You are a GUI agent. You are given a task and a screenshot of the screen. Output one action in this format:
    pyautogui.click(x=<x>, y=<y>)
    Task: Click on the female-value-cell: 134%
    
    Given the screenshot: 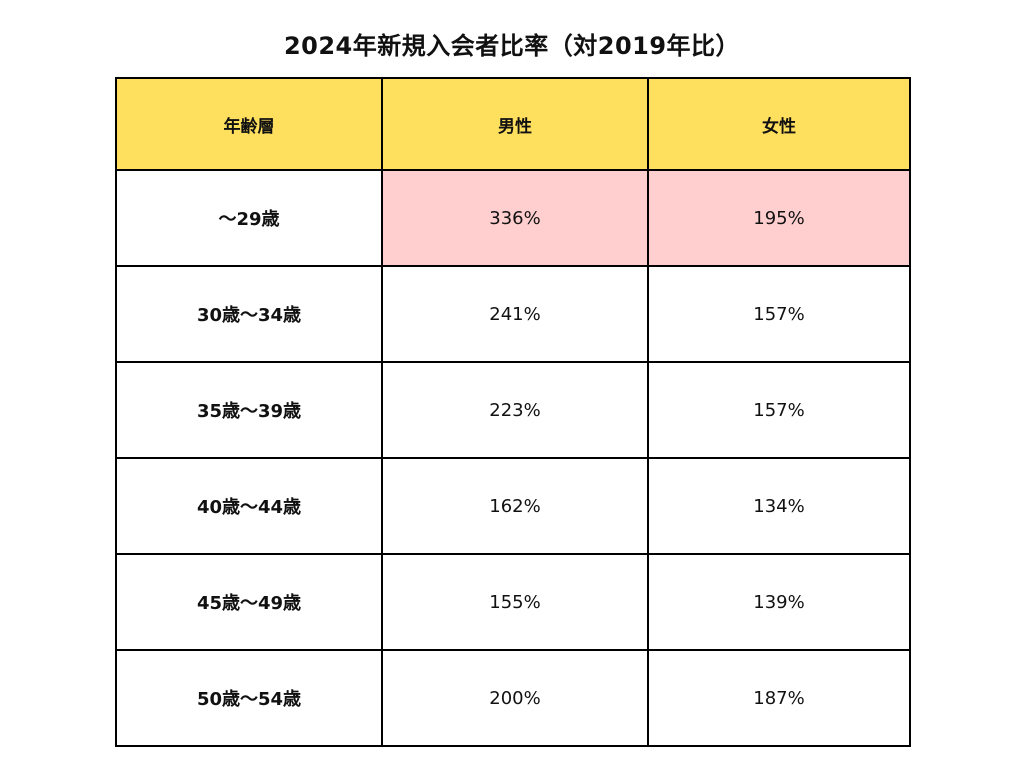 What is the action you would take?
    pyautogui.click(x=779, y=506)
    